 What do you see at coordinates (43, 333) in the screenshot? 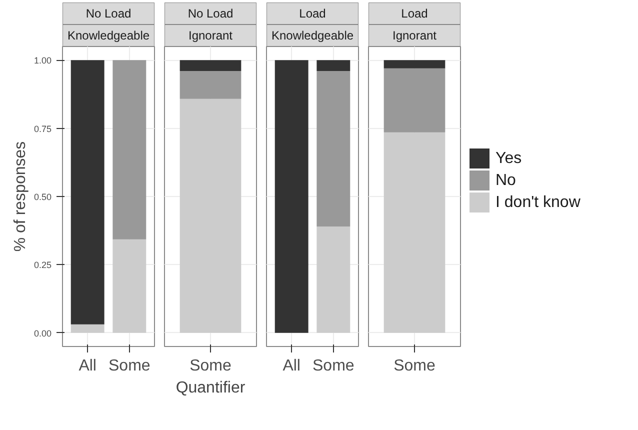
I see `y-tick-label: 0.00` at bounding box center [43, 333].